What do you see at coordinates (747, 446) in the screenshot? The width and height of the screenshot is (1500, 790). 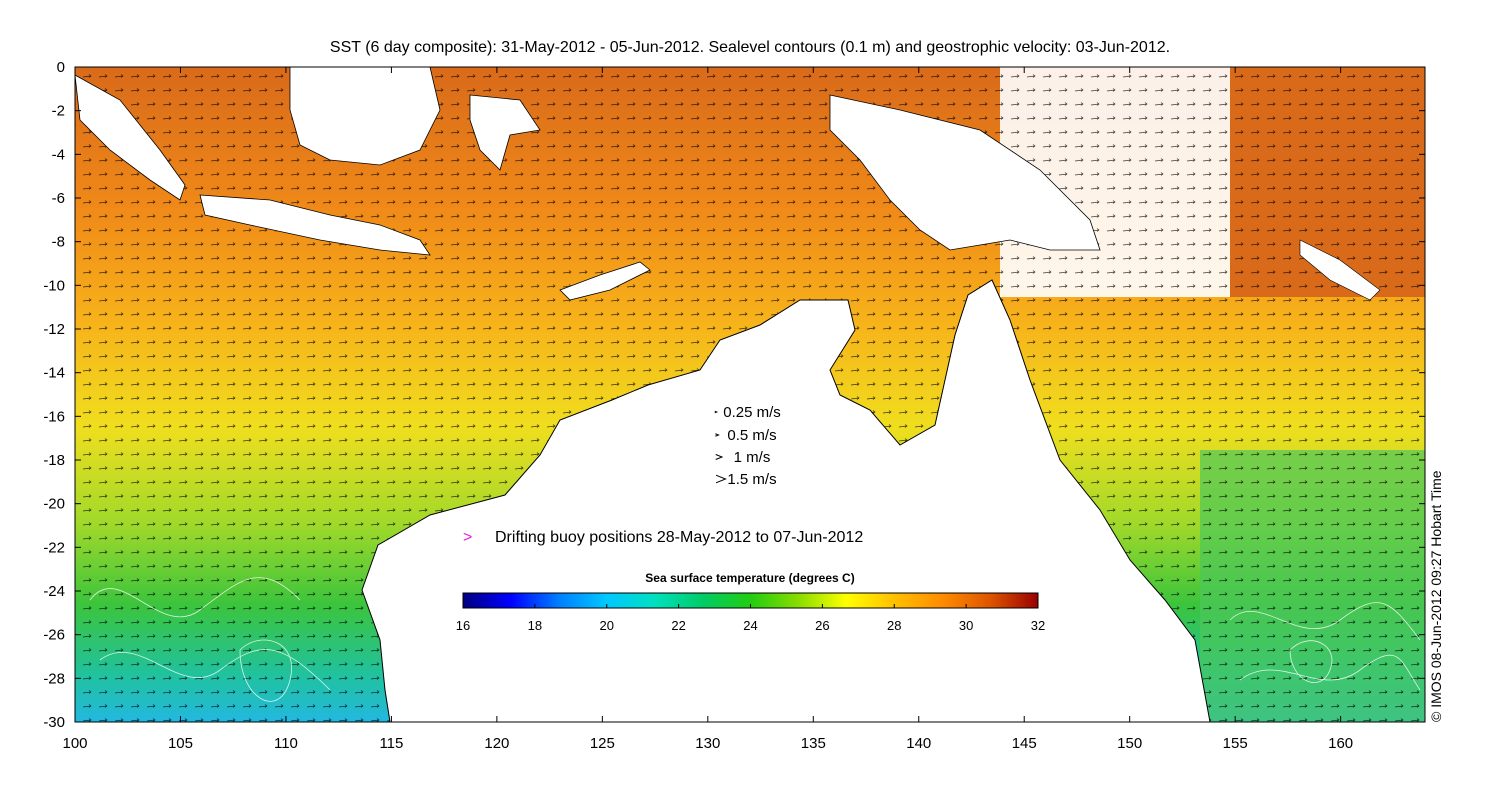 I see `velocity-legend: 0.25 m/s 0.5 m/s 1 m/s 1.5 m/s` at bounding box center [747, 446].